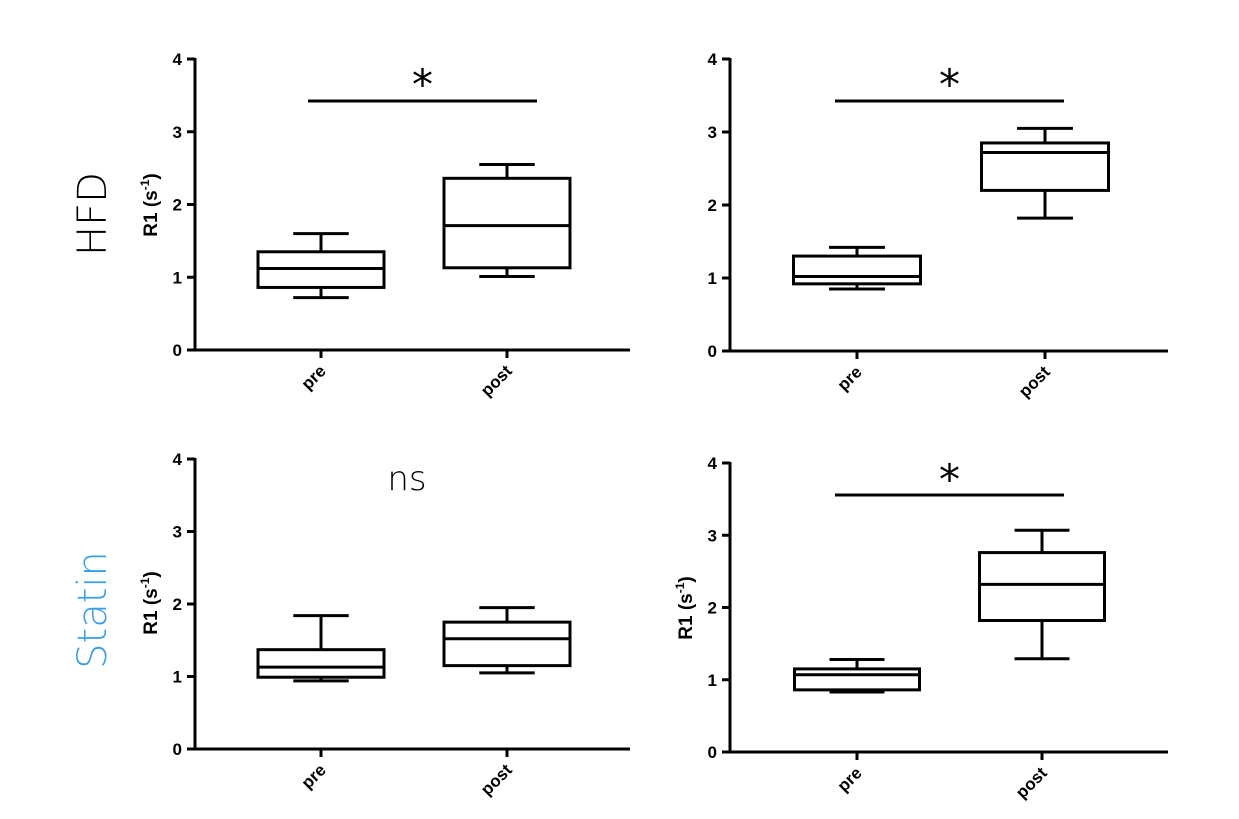  Describe the element at coordinates (93, 610) in the screenshot. I see `row-label-statin: Statin` at that location.